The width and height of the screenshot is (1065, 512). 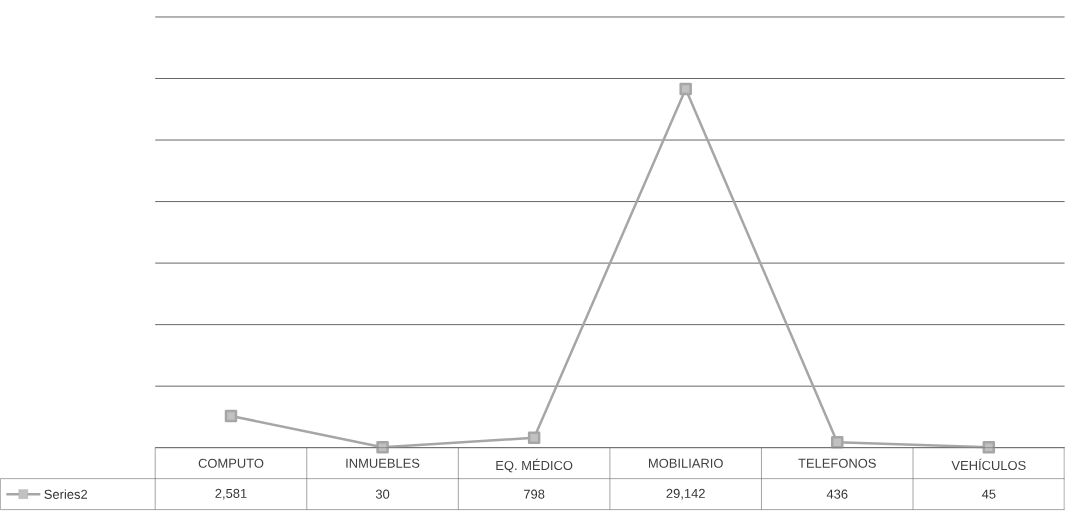 What do you see at coordinates (685, 463) in the screenshot?
I see `x-tick-label: MOBILIARIO` at bounding box center [685, 463].